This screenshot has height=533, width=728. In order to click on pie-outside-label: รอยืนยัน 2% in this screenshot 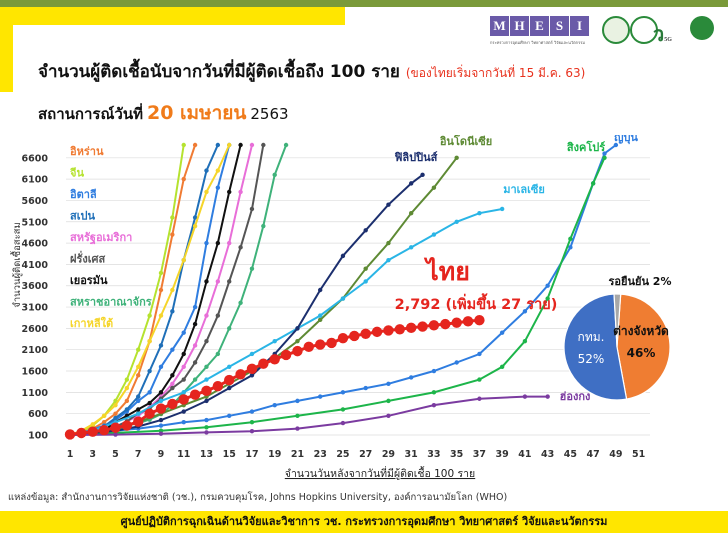, I will do `click(640, 281)`.